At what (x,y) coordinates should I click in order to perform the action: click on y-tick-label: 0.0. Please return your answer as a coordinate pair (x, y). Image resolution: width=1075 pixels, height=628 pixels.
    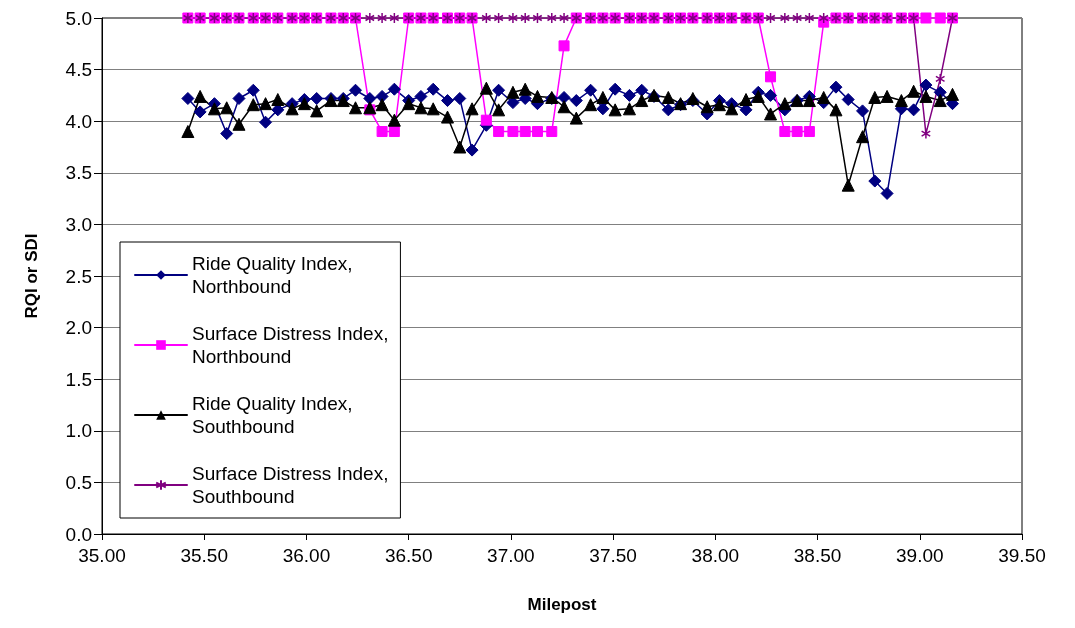
    Looking at the image, I should click on (78, 534).